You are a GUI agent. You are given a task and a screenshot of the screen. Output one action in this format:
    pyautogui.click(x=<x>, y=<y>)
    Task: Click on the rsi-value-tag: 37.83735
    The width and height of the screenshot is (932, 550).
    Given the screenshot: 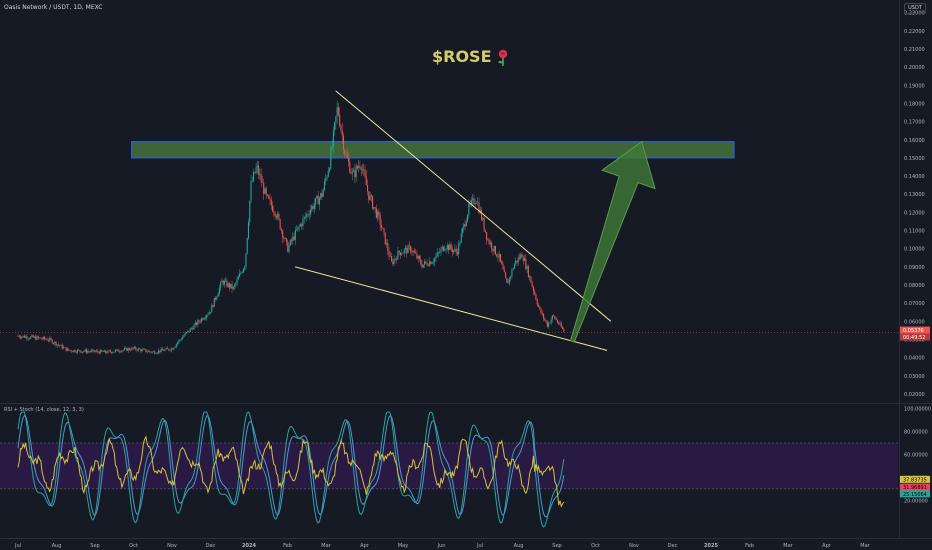 What is the action you would take?
    pyautogui.click(x=915, y=480)
    